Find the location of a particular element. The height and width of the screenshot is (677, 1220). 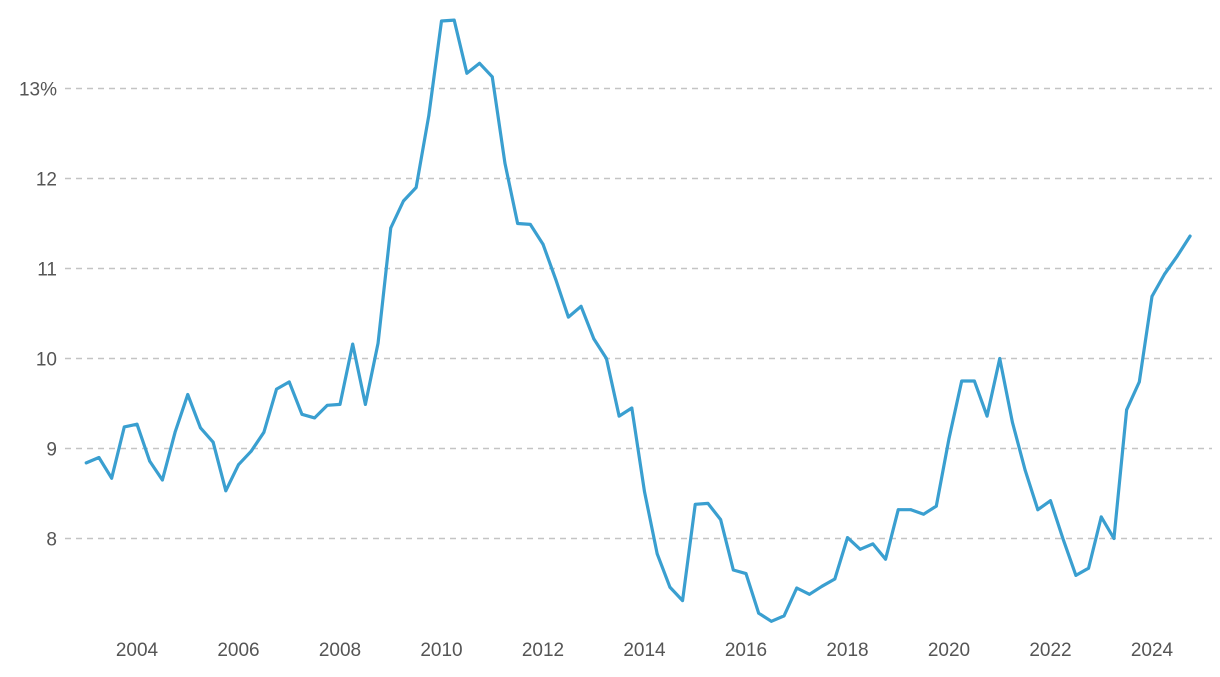

x-tick-label: 2006 is located at coordinates (238, 650).